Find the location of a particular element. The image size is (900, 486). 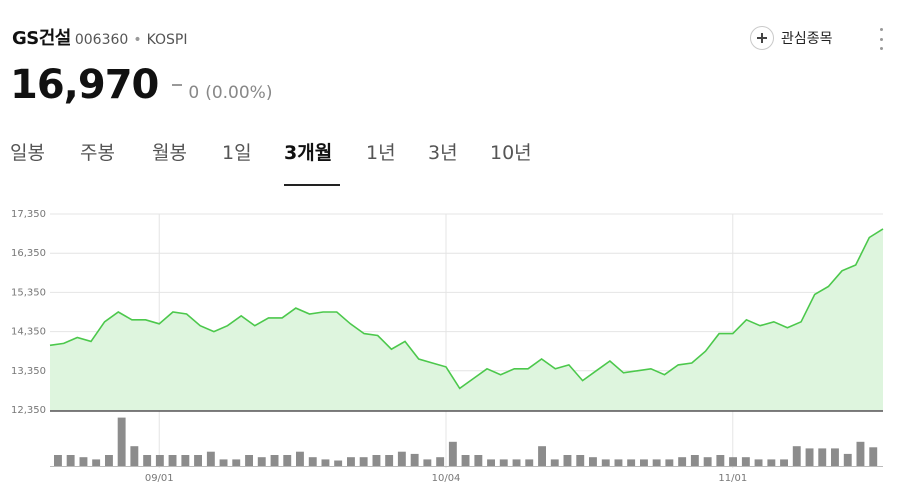

y-tick-label: 14,350 is located at coordinates (28, 332).